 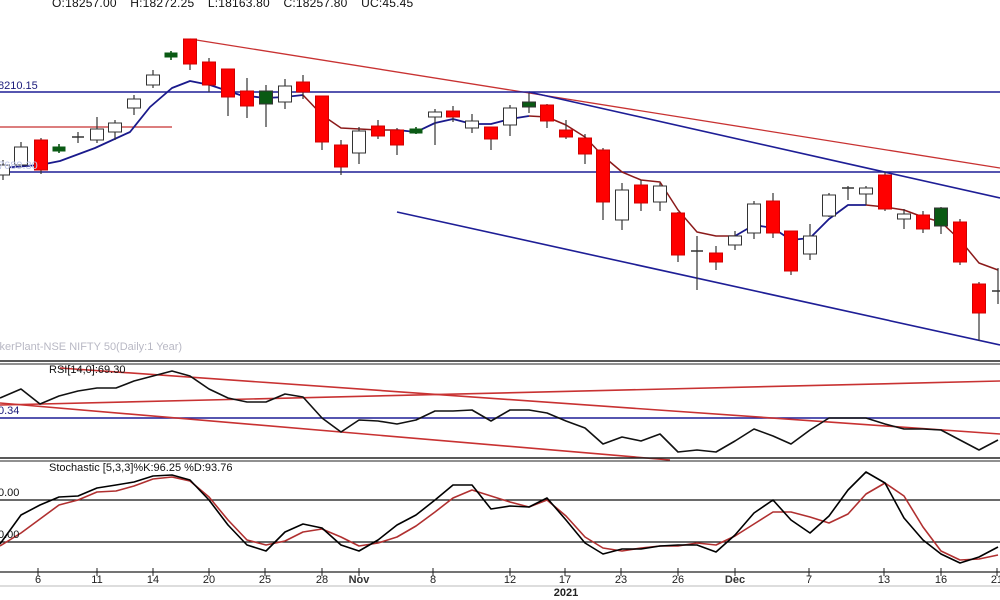 What do you see at coordinates (932, 237) in the screenshot?
I see `moving-average-line` at bounding box center [932, 237].